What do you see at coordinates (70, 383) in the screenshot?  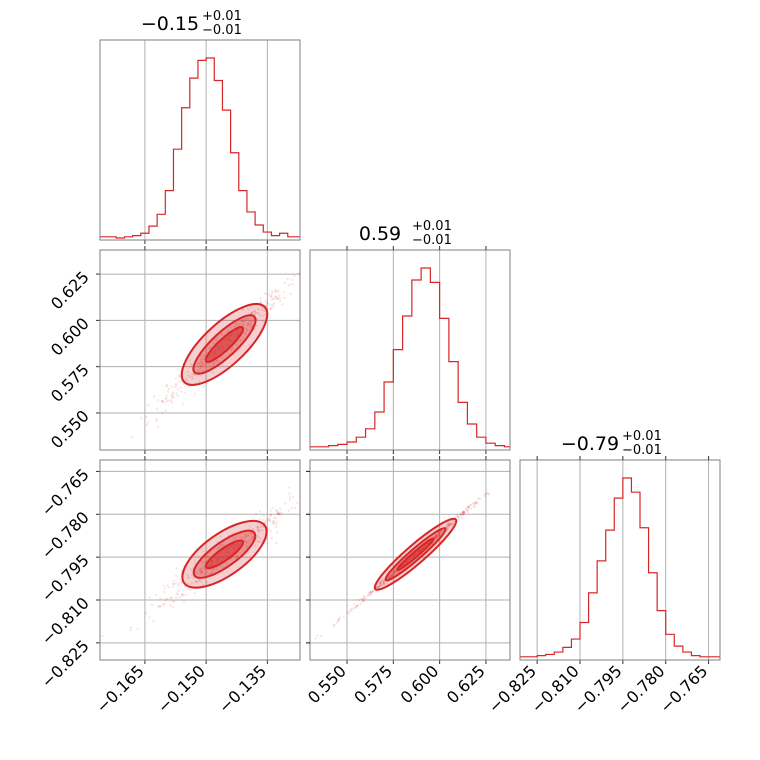 I see `y-tick-label: 0.575` at bounding box center [70, 383].